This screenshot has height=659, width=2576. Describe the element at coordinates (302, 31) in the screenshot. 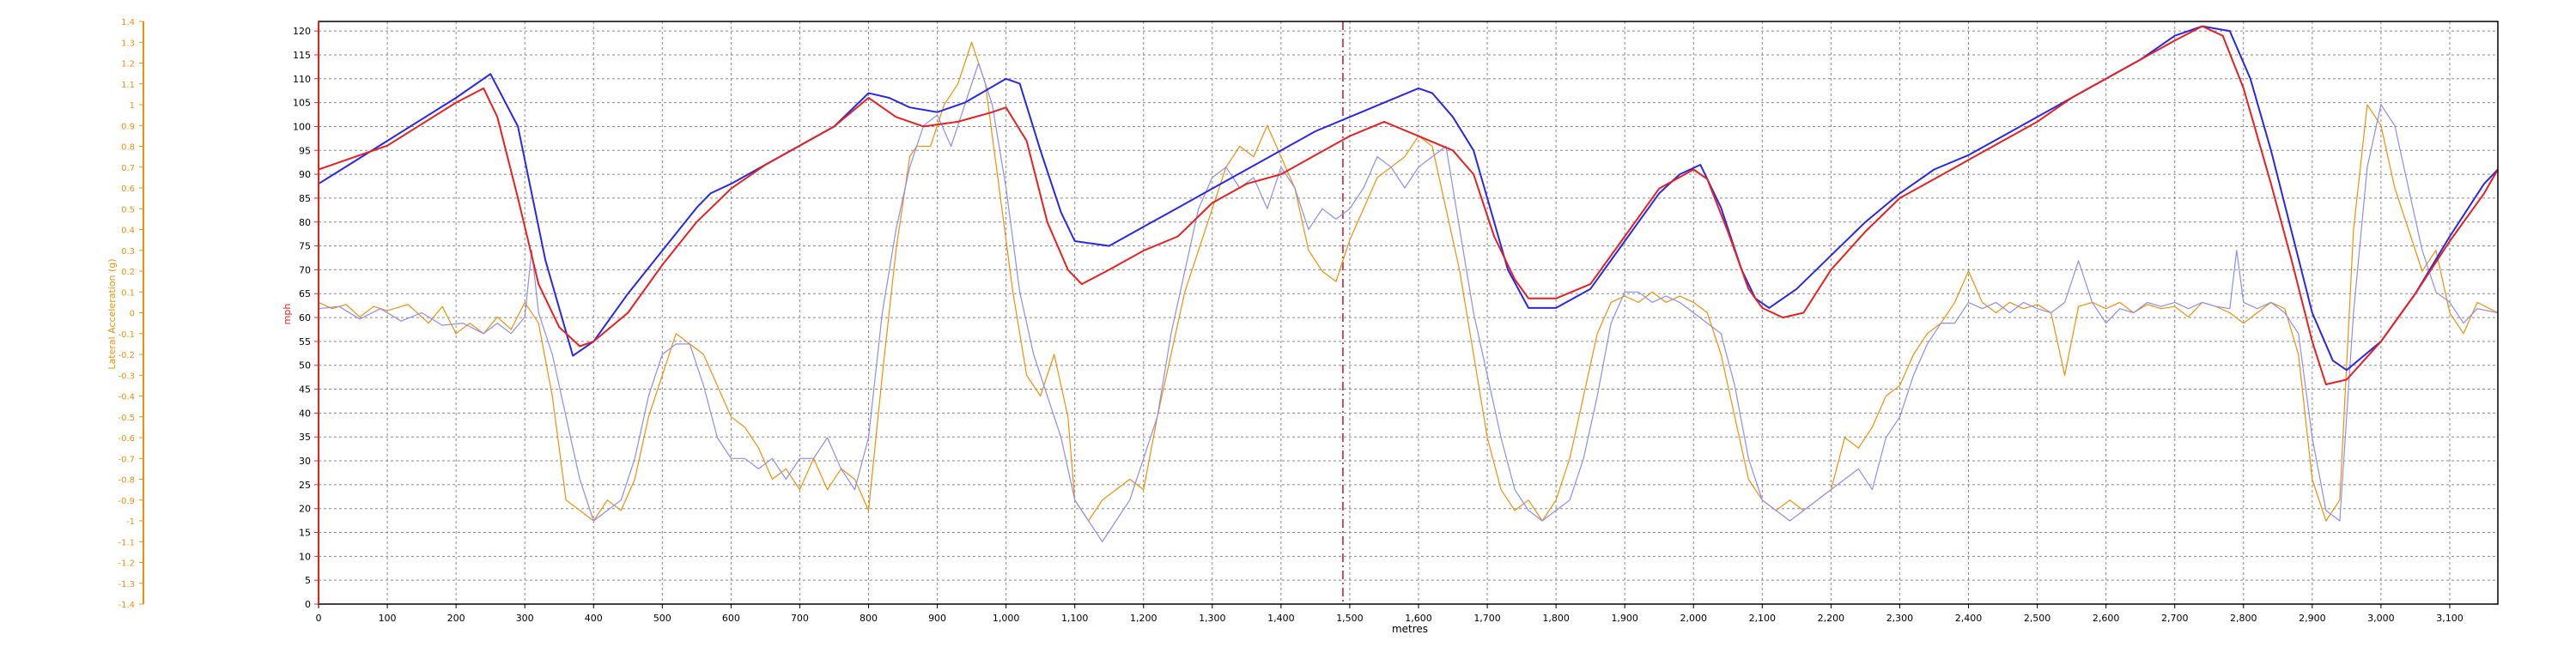

I see `y-tick-label: 120` at that location.